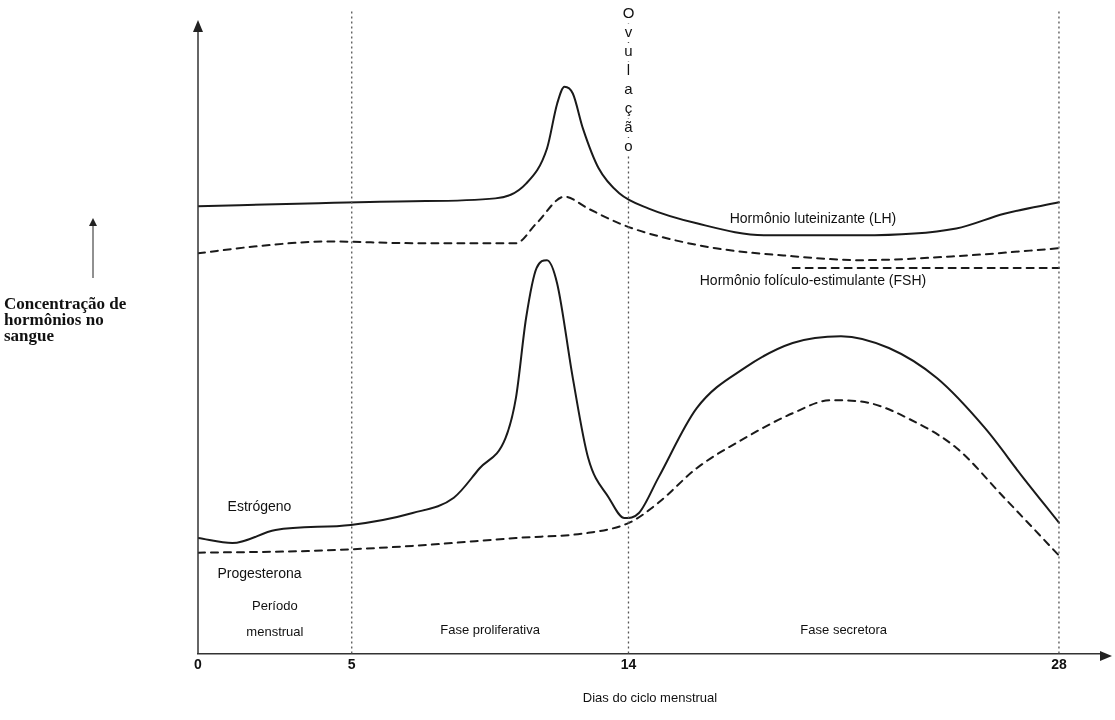  Describe the element at coordinates (628, 663) in the screenshot. I see `x-tick-label: 14` at that location.